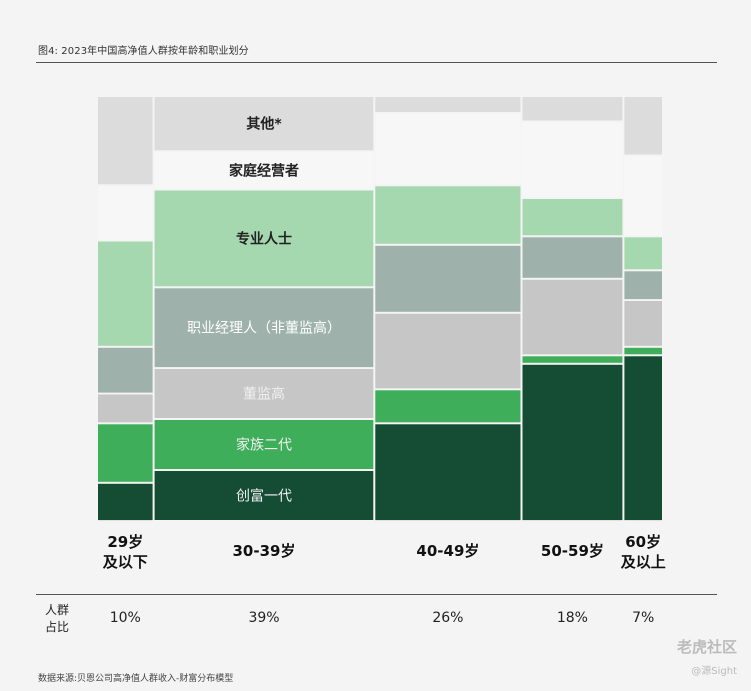 The height and width of the screenshot is (691, 751). I want to click on segment-4-职业经理人（非董监高）, so click(643, 285).